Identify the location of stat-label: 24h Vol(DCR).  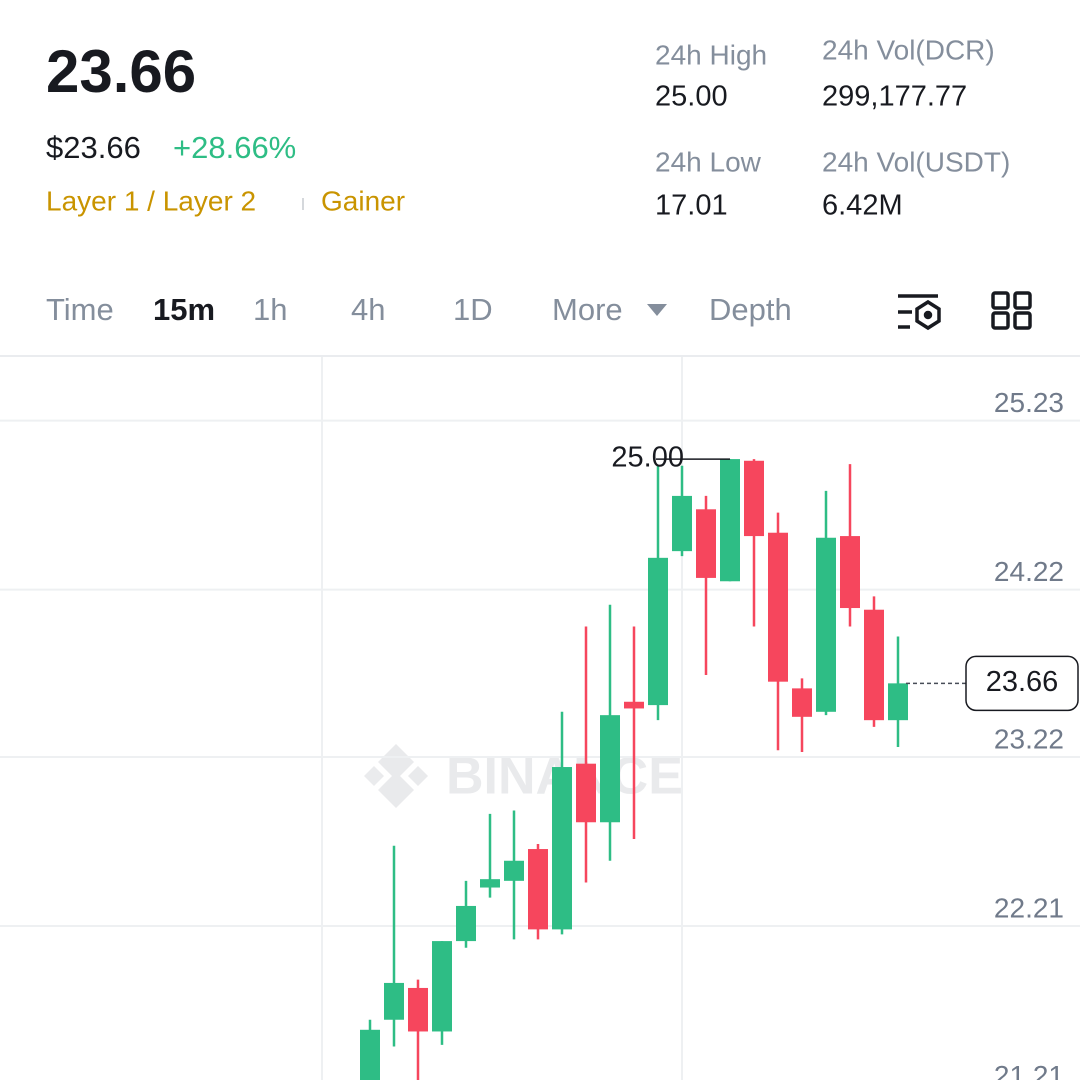
(908, 49).